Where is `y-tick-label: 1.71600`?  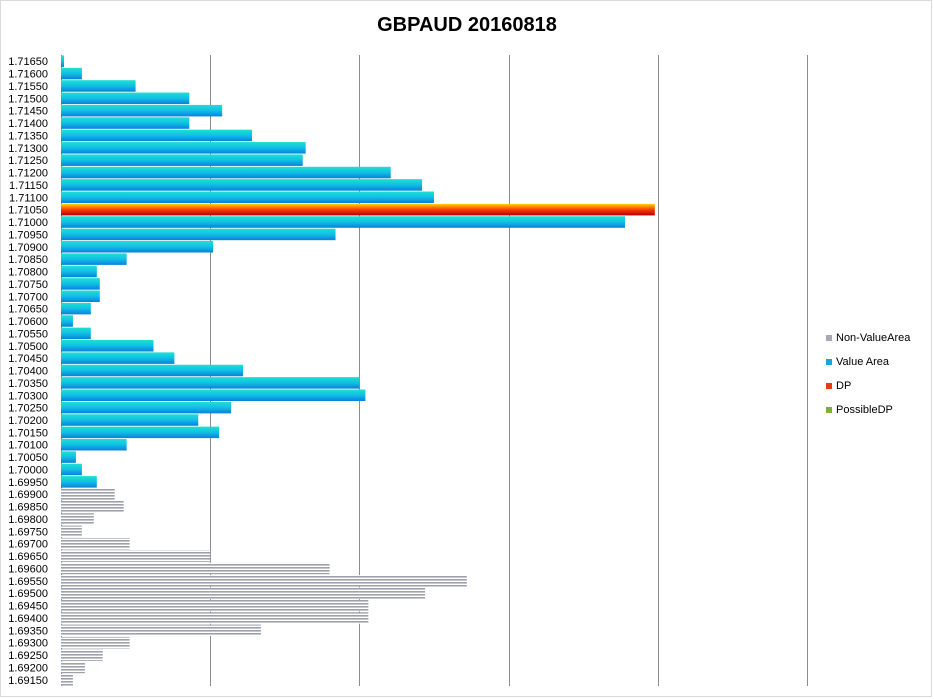 y-tick-label: 1.71600 is located at coordinates (28, 75).